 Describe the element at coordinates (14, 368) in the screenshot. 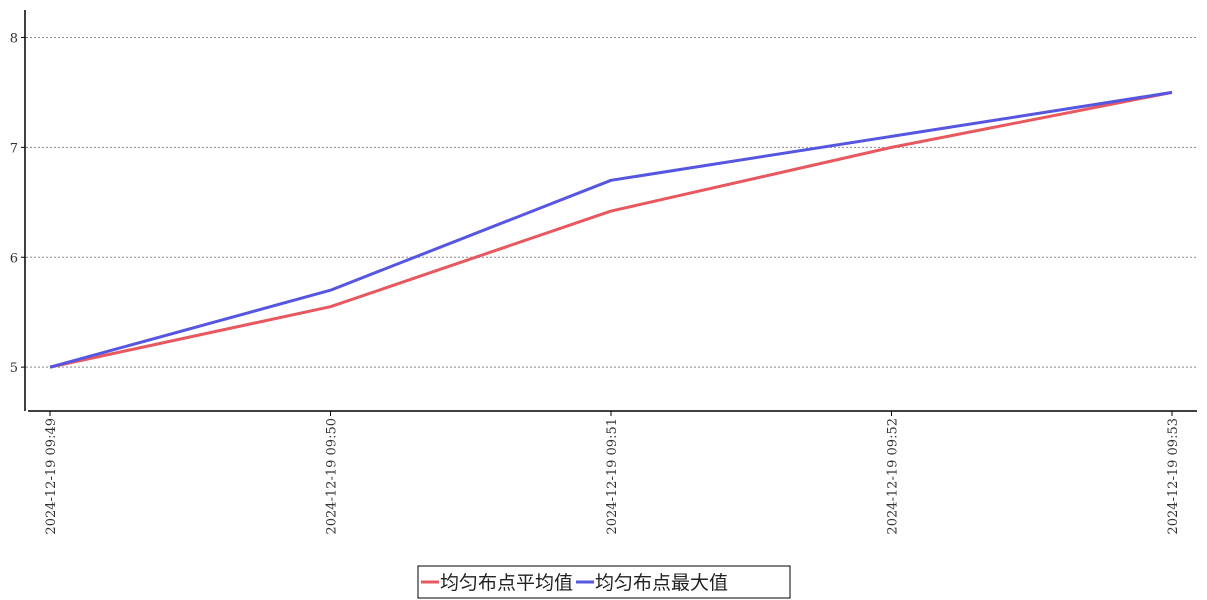

I see `y-tick-label: 5` at that location.